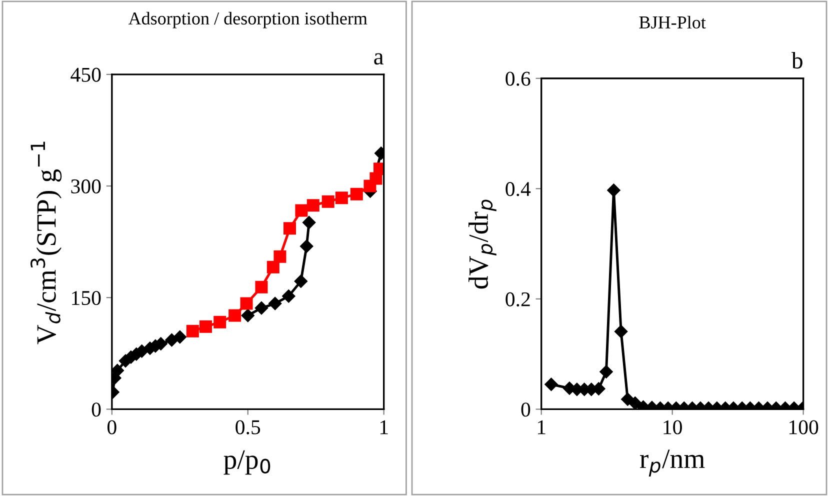 The image size is (829, 496). I want to click on text: a, so click(379, 59).